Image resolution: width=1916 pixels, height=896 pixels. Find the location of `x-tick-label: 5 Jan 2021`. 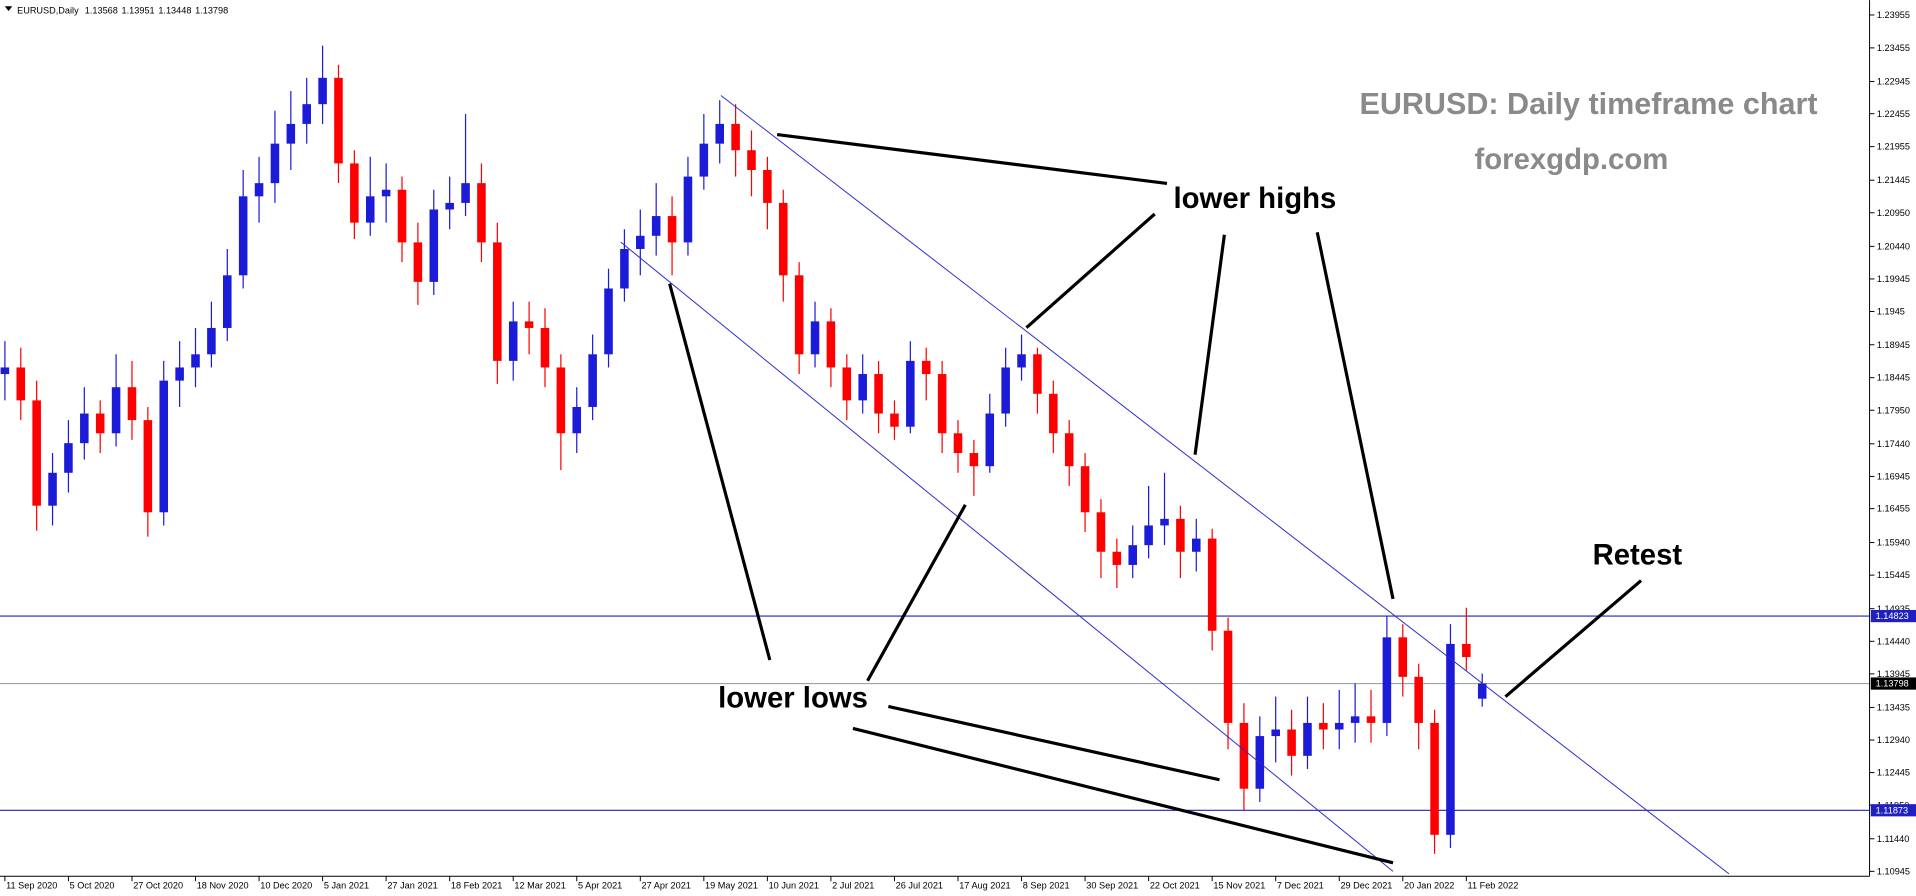

x-tick-label: 5 Jan 2021 is located at coordinates (346, 886).